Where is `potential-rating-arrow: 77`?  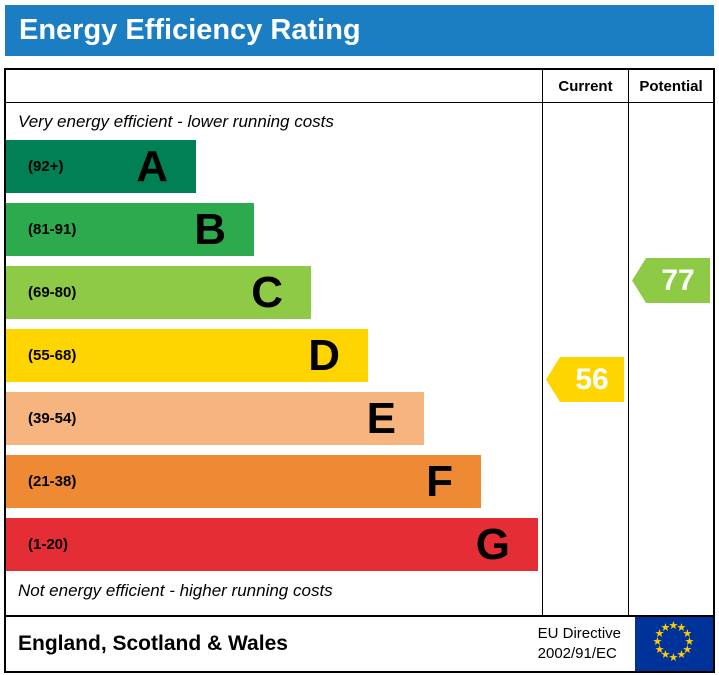
potential-rating-arrow: 77 is located at coordinates (671, 280).